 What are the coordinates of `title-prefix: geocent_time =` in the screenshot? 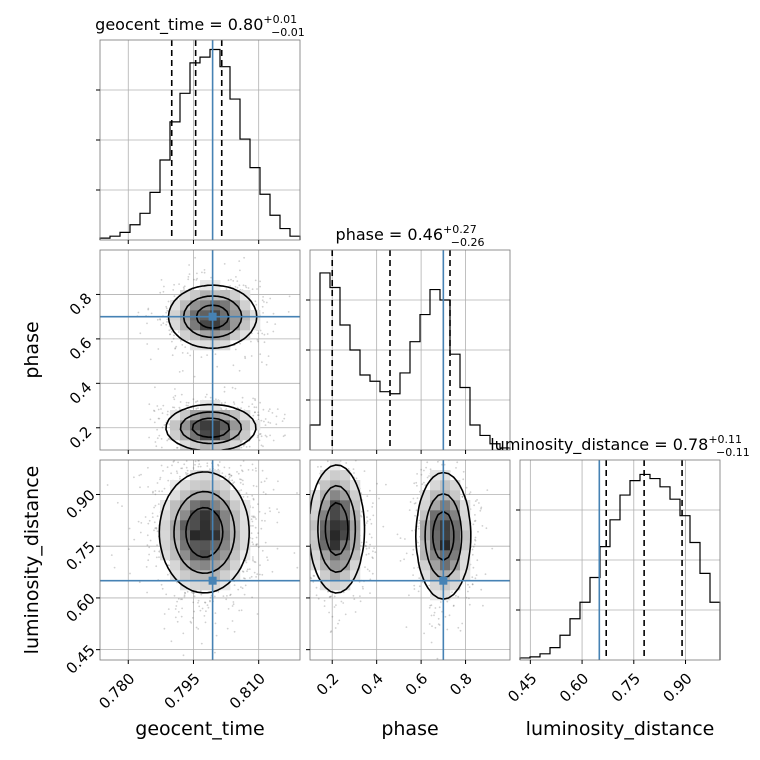 It's located at (161, 25).